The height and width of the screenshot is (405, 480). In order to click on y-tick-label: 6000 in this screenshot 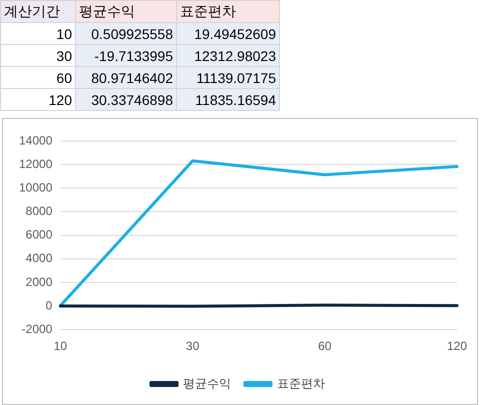, I will do `click(39, 235)`.